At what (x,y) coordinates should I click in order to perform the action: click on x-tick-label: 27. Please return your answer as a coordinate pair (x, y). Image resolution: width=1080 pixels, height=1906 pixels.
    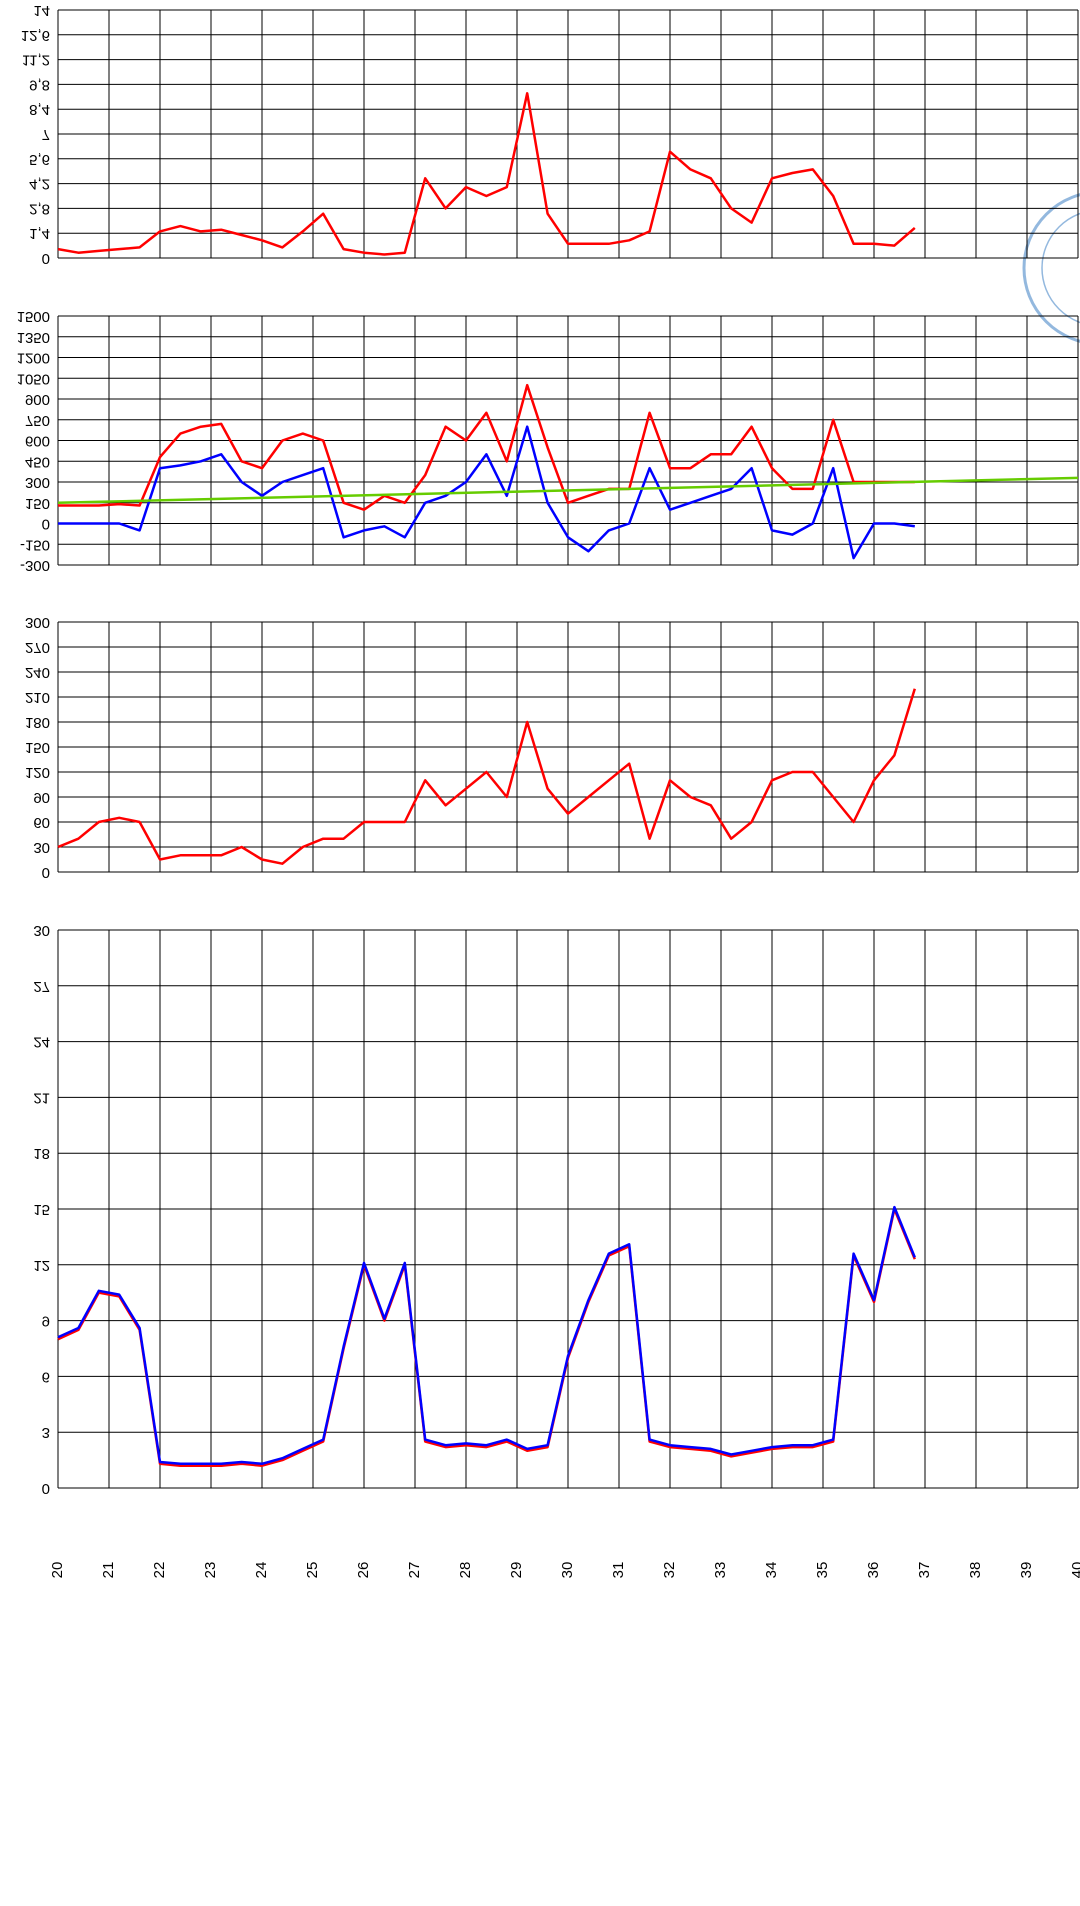
    Looking at the image, I should click on (414, 1570).